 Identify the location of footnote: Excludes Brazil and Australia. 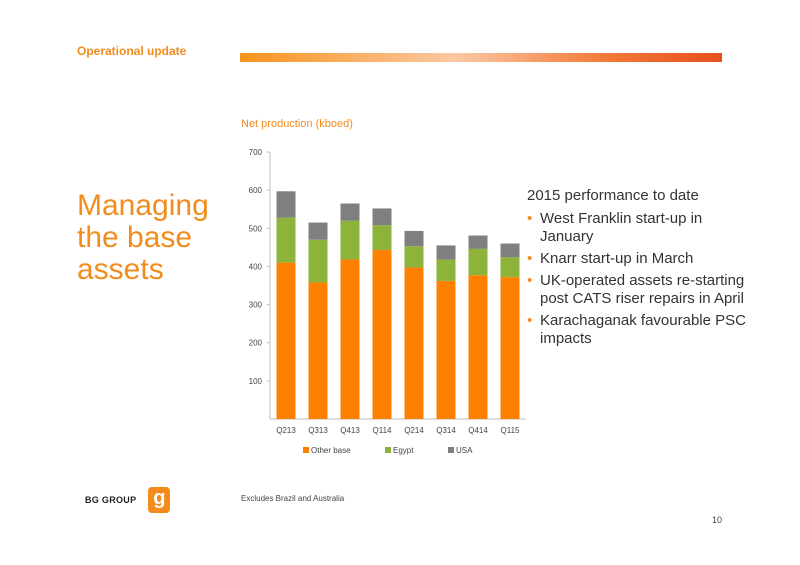
(293, 498).